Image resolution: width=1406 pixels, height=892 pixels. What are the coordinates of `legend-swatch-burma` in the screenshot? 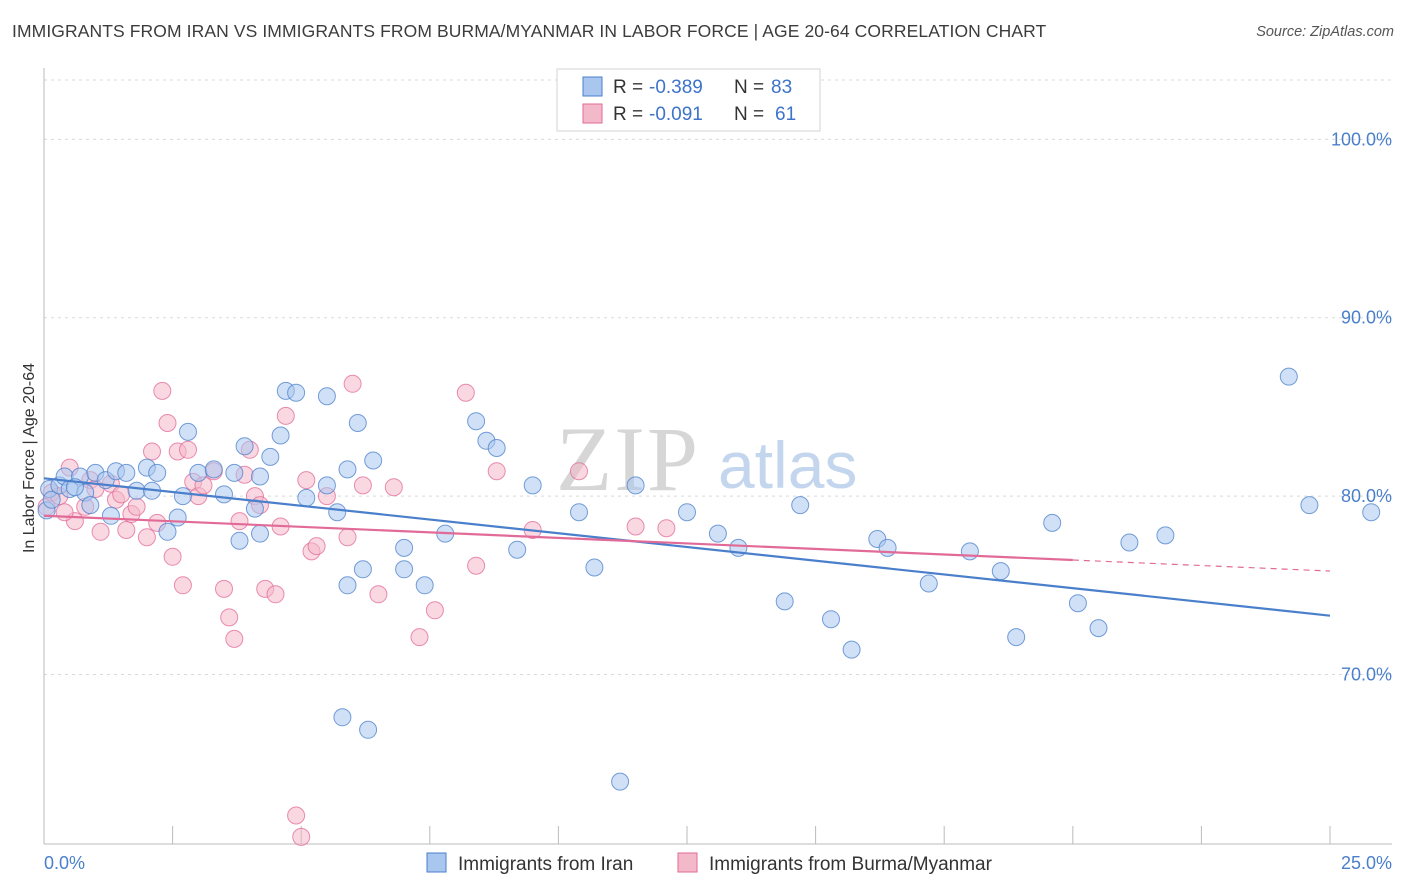 It's located at (592, 113).